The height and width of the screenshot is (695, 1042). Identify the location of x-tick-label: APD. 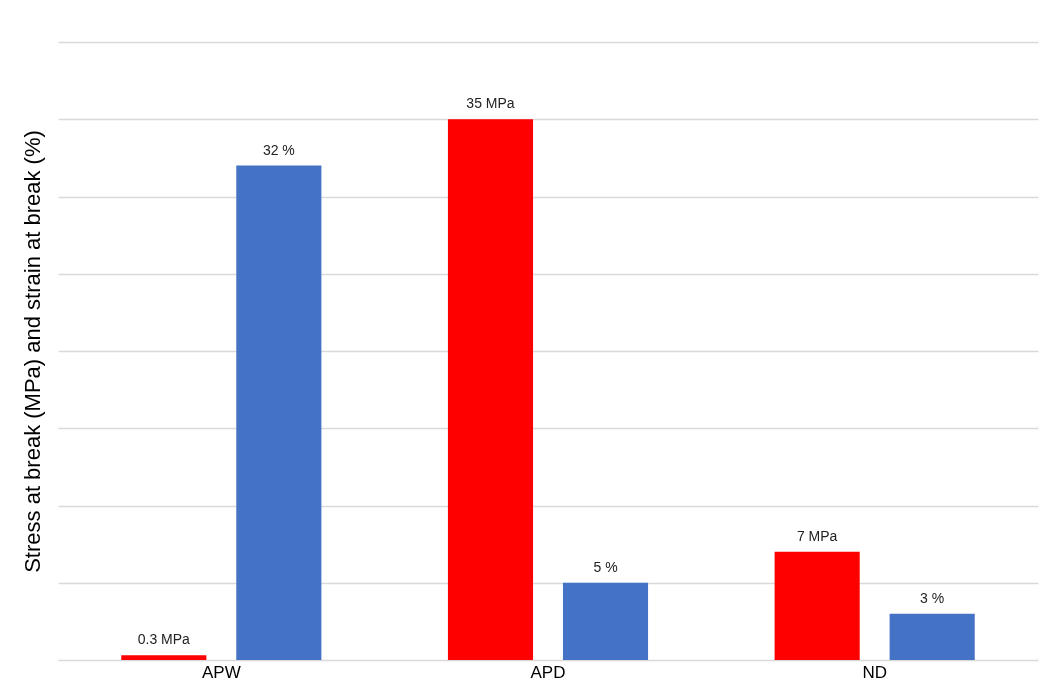
(548, 672).